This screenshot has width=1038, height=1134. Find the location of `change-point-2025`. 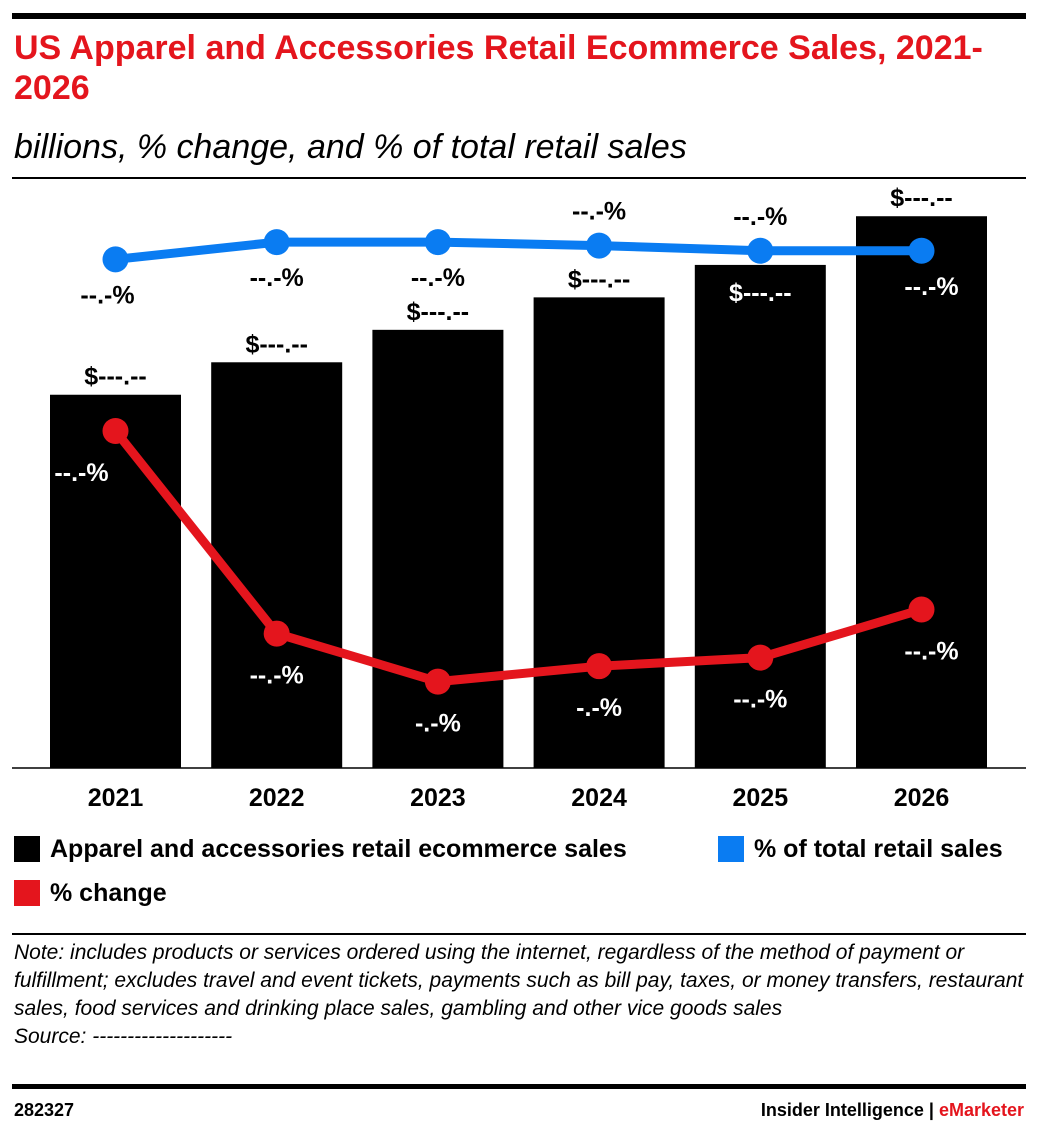

change-point-2025 is located at coordinates (760, 657).